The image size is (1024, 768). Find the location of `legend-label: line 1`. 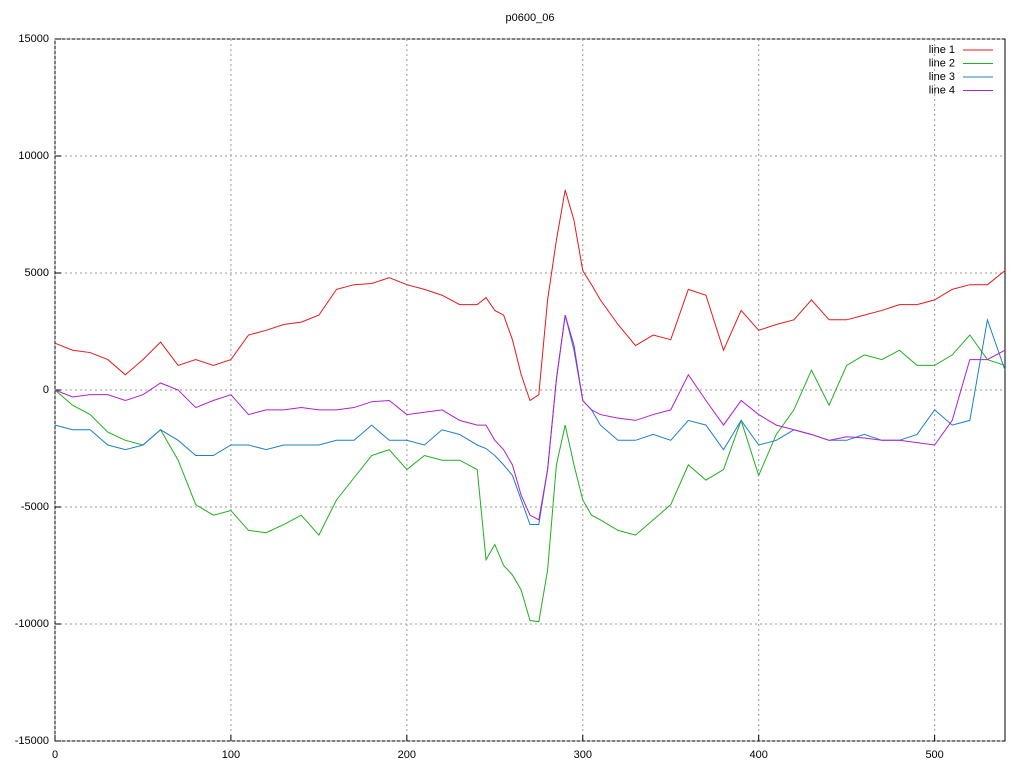

legend-label: line 1 is located at coordinates (942, 50).